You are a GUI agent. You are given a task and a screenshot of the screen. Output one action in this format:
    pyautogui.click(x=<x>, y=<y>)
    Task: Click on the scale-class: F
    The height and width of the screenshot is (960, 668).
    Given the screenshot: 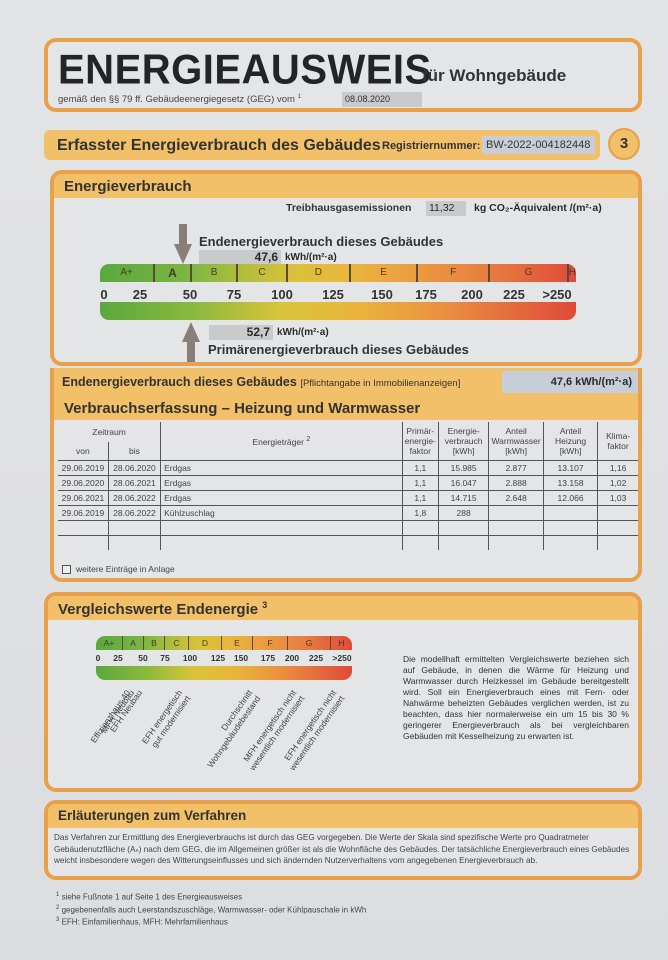 What is the action you would take?
    pyautogui.click(x=454, y=273)
    